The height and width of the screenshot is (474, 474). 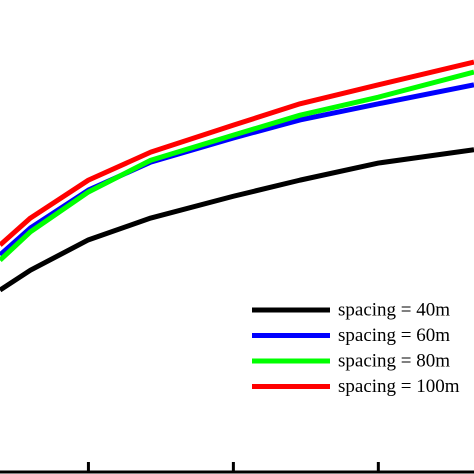 What do you see at coordinates (394, 335) in the screenshot?
I see `legend-label: spacing = 60m` at bounding box center [394, 335].